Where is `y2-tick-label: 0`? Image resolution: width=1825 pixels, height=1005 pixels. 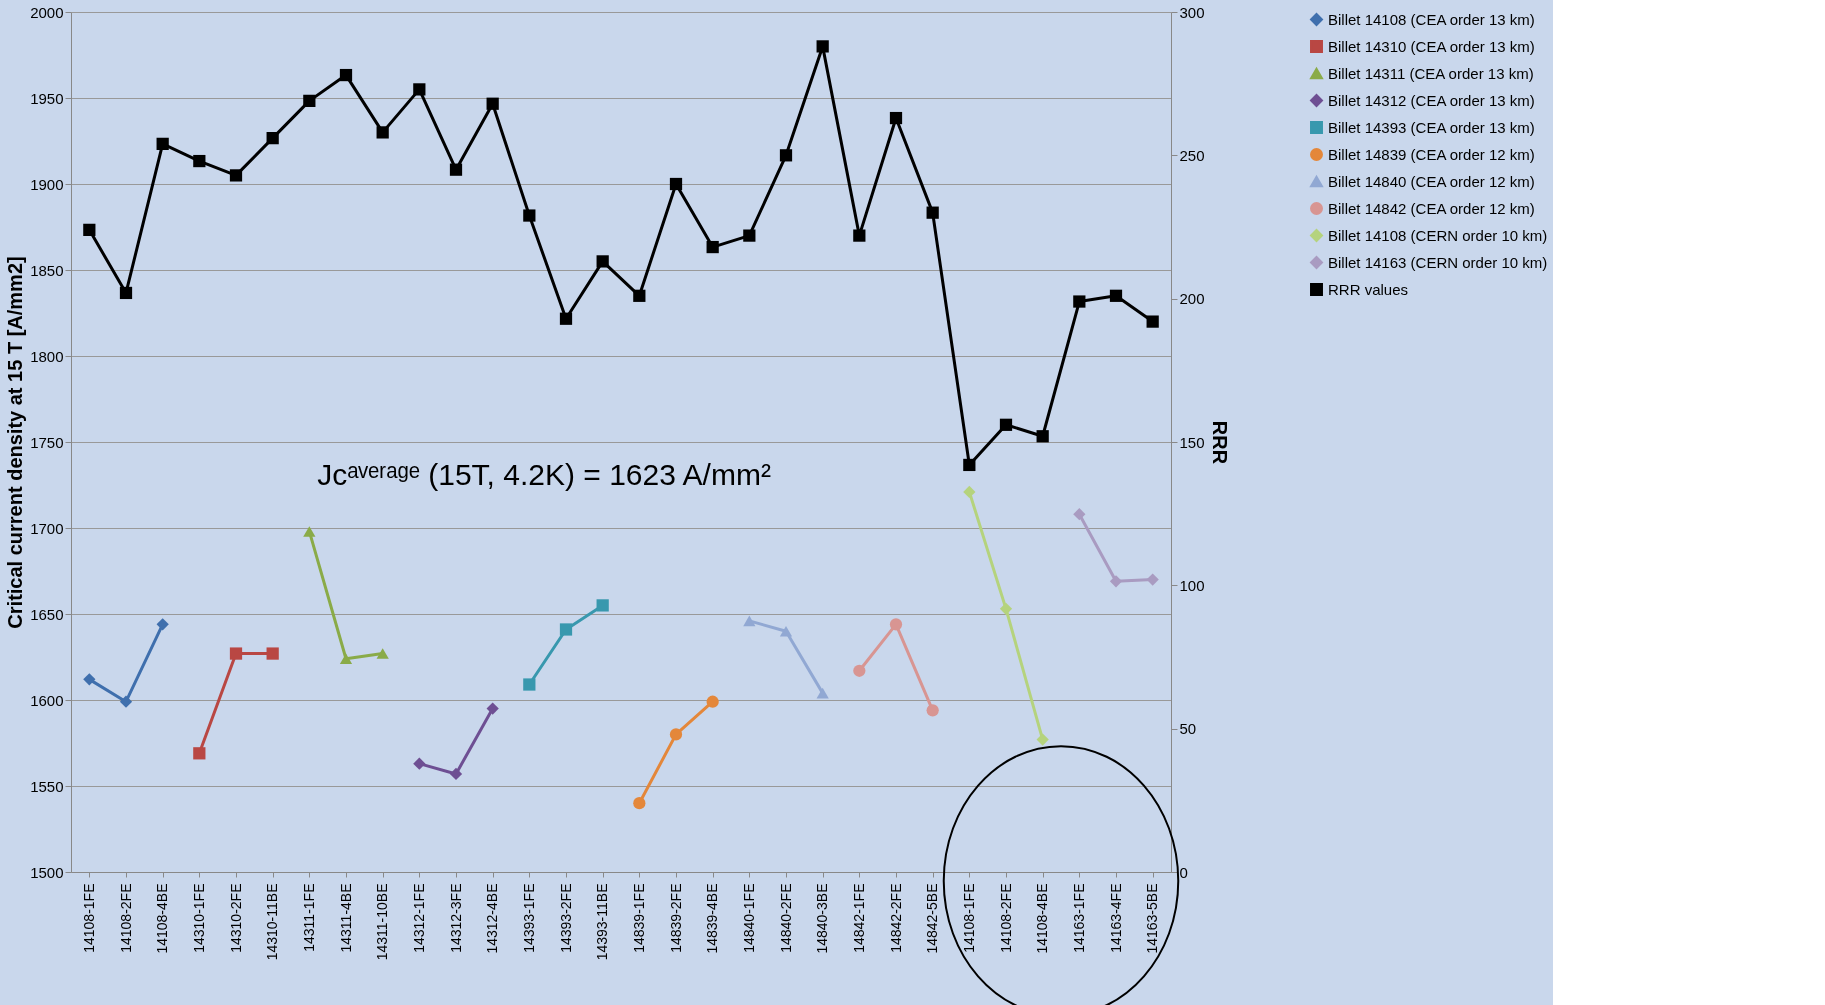 y2-tick-label: 0 is located at coordinates (1183, 872).